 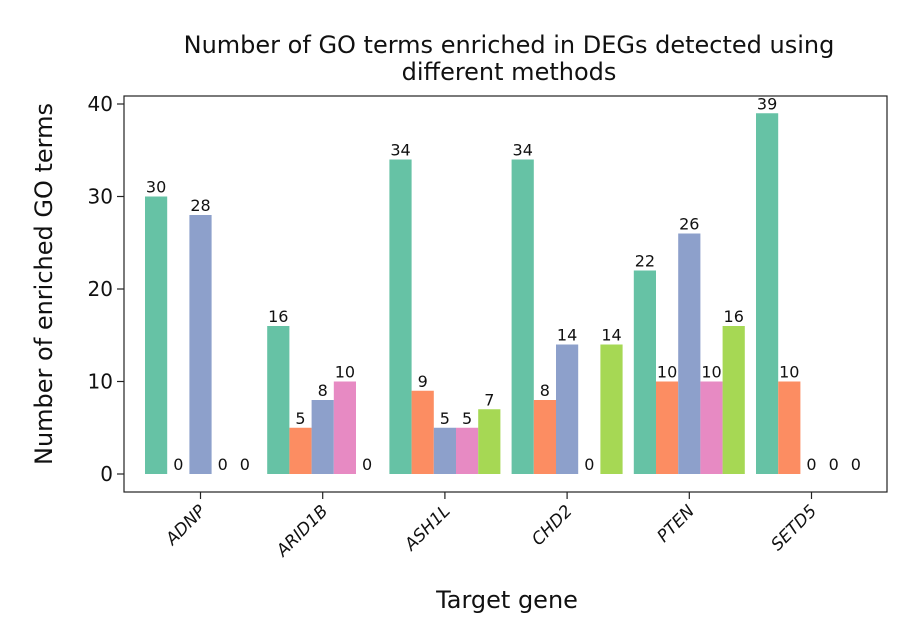 What do you see at coordinates (100, 289) in the screenshot?
I see `y-tick-label: 20` at bounding box center [100, 289].